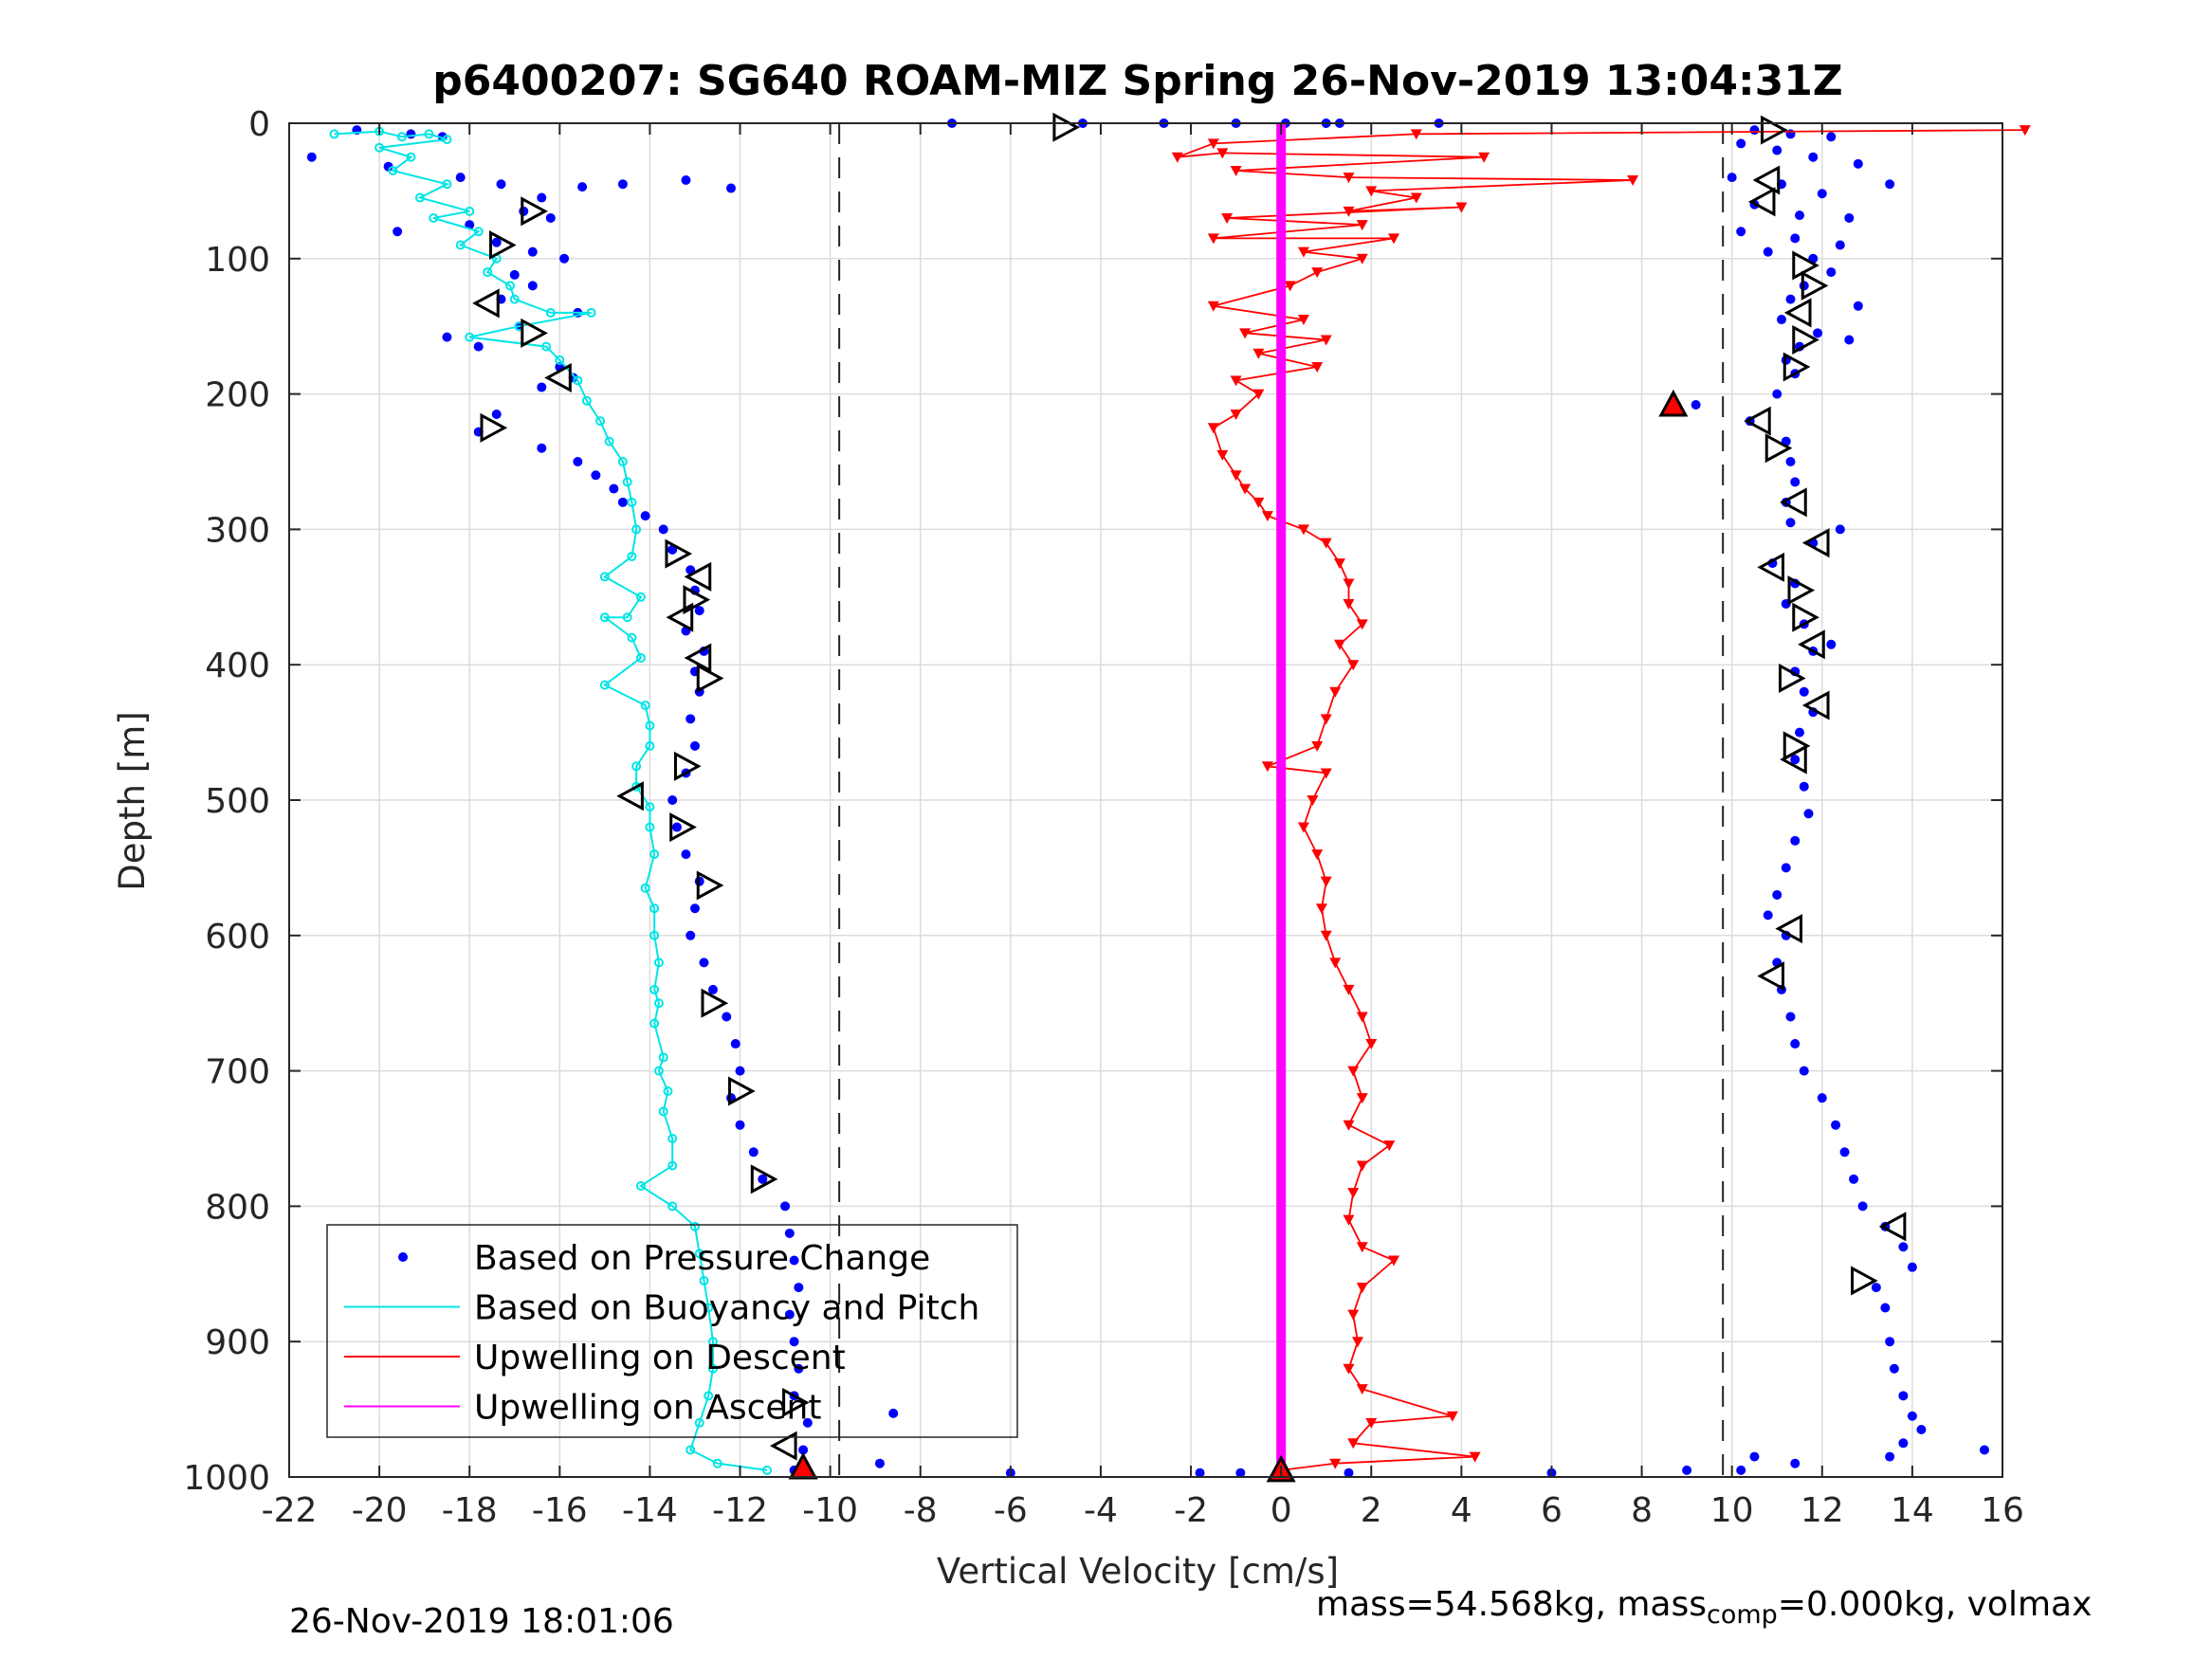  I want to click on legend-entry-label: Upwelling on Ascent, so click(647, 1408).